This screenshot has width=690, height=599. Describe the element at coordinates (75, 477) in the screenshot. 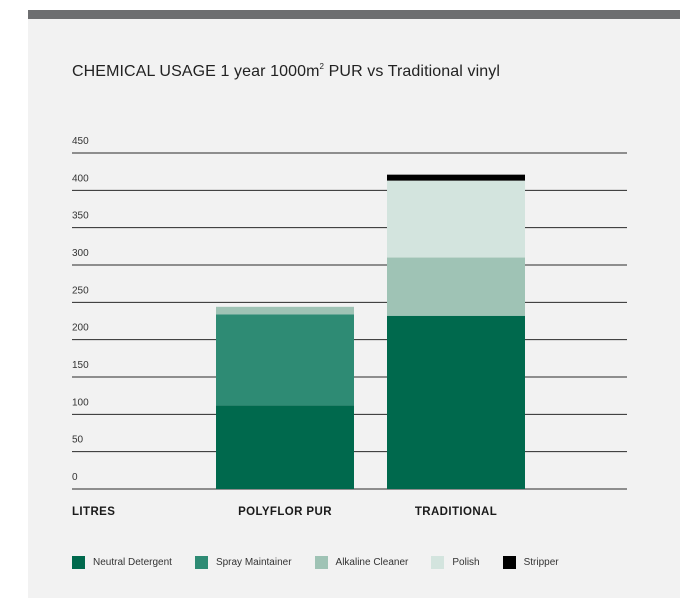

I see `y-tick-label: 0` at that location.